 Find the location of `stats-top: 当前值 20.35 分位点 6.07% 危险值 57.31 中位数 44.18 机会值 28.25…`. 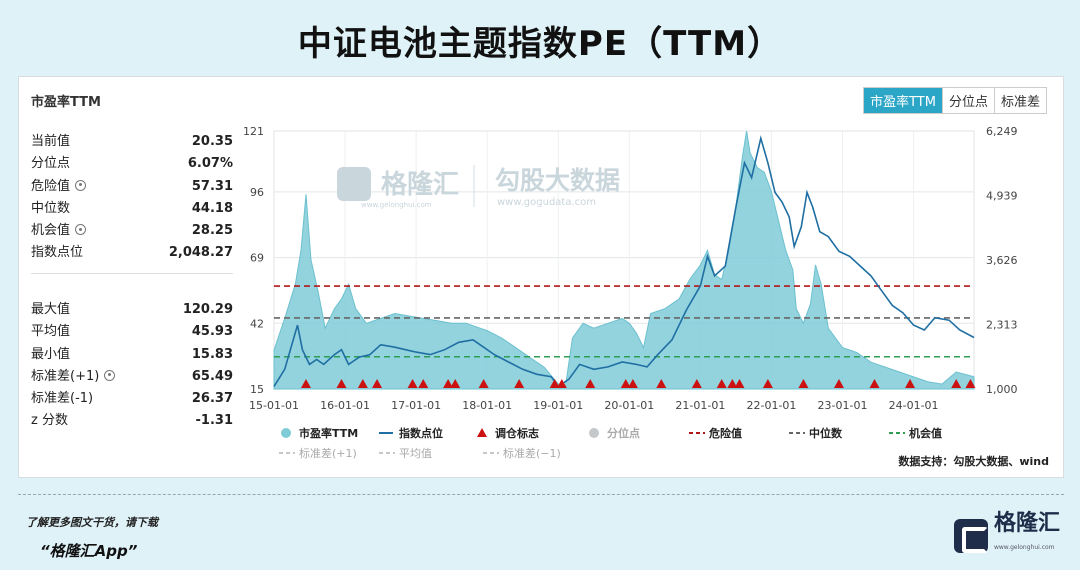

stats-top: 当前值 20.35 分位点 6.07% 危险值 57.31 中位数 44.18 机会值 28.25… is located at coordinates (132, 198).